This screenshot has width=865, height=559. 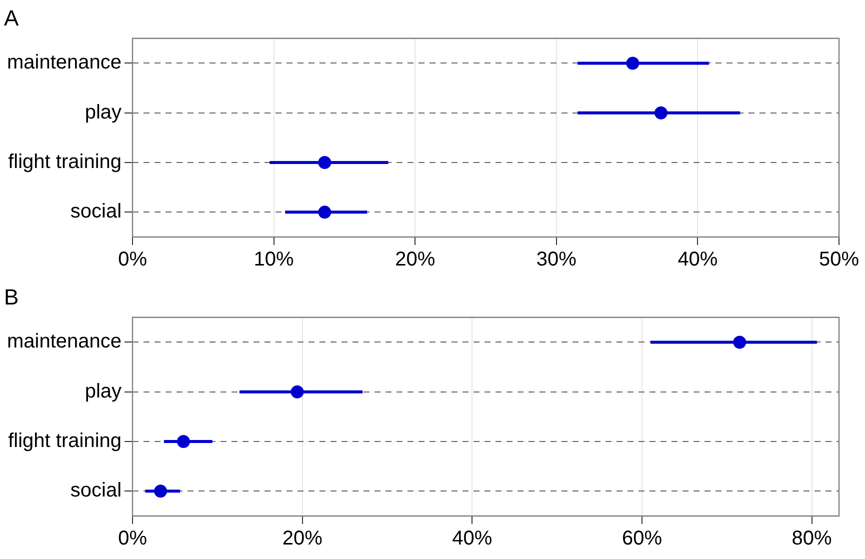 I want to click on chart-title: B, so click(x=11, y=297).